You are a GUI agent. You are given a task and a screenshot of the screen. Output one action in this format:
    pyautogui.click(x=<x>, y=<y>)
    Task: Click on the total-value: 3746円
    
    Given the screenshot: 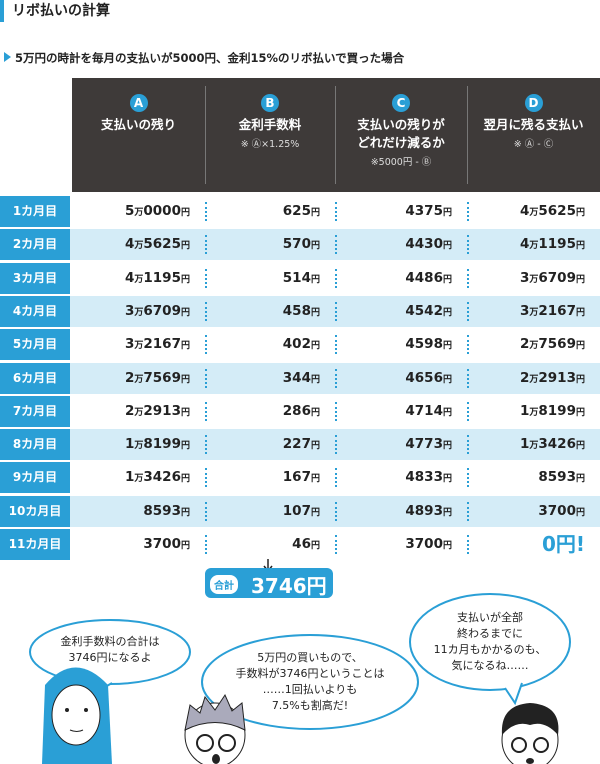 What is the action you would take?
    pyautogui.click(x=289, y=586)
    